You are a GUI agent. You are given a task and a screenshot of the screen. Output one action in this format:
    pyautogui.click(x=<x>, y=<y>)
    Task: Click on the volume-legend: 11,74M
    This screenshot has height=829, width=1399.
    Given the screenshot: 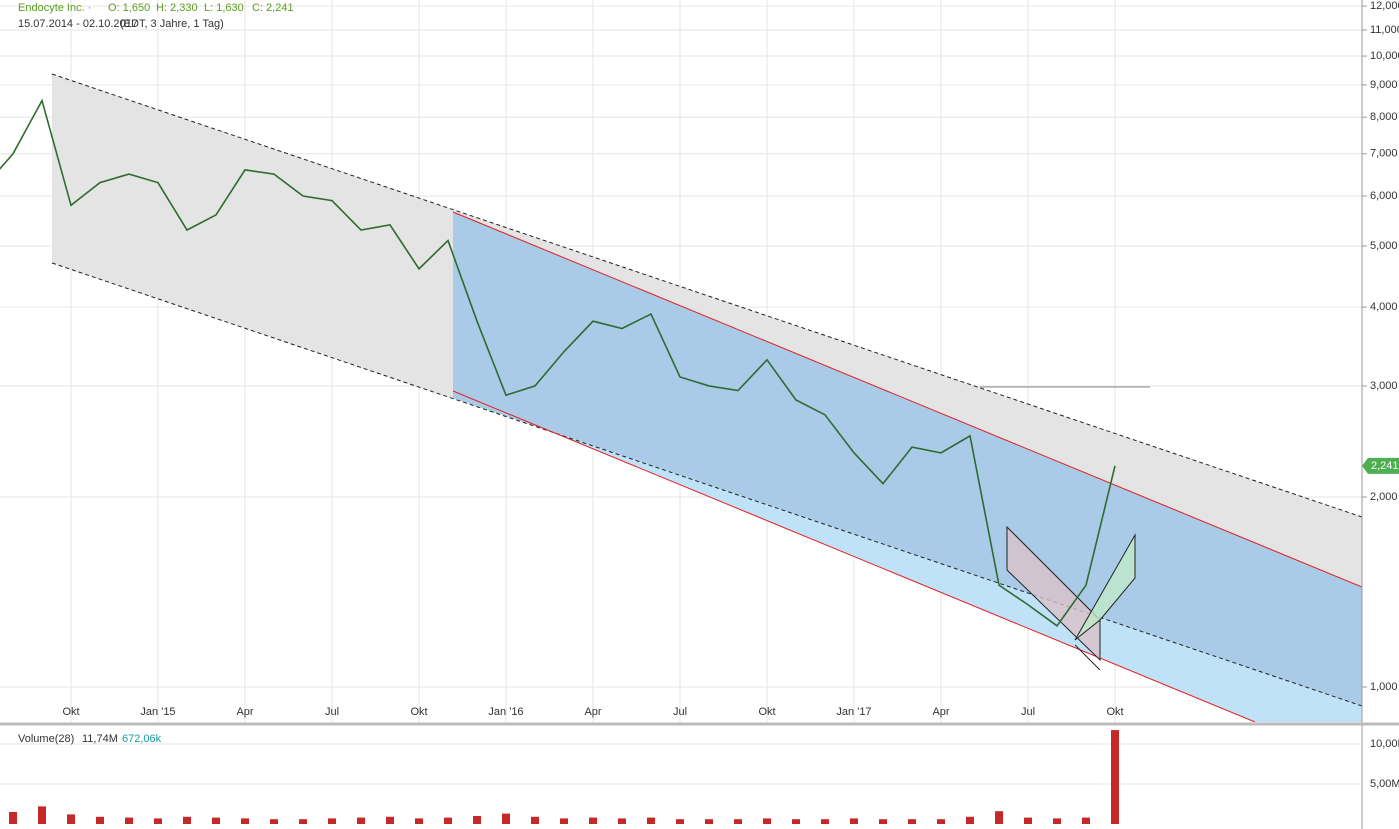 What is the action you would take?
    pyautogui.click(x=100, y=739)
    